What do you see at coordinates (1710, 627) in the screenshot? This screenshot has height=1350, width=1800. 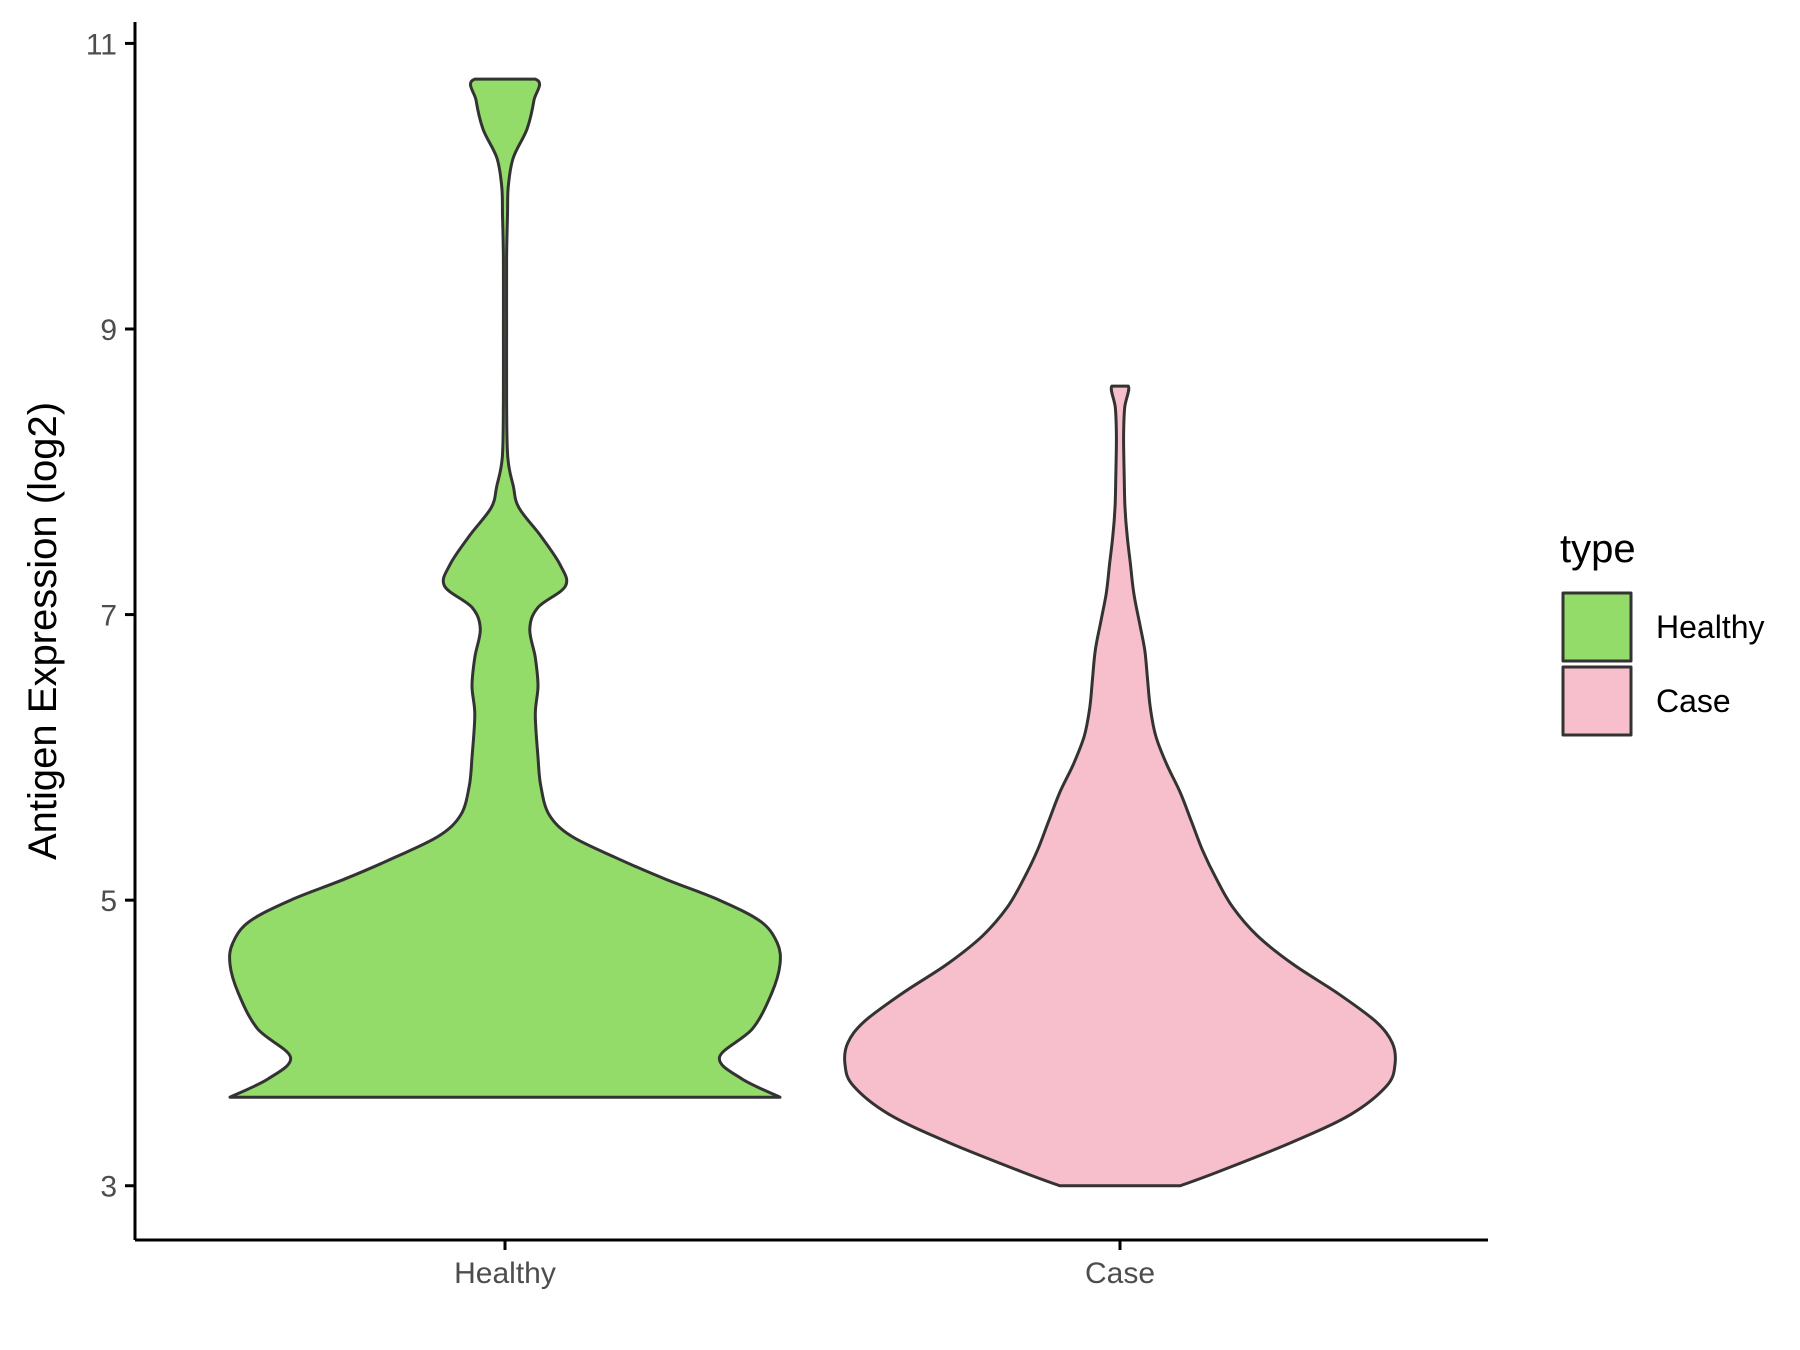 I see `legend-label-healthy: Healthy` at bounding box center [1710, 627].